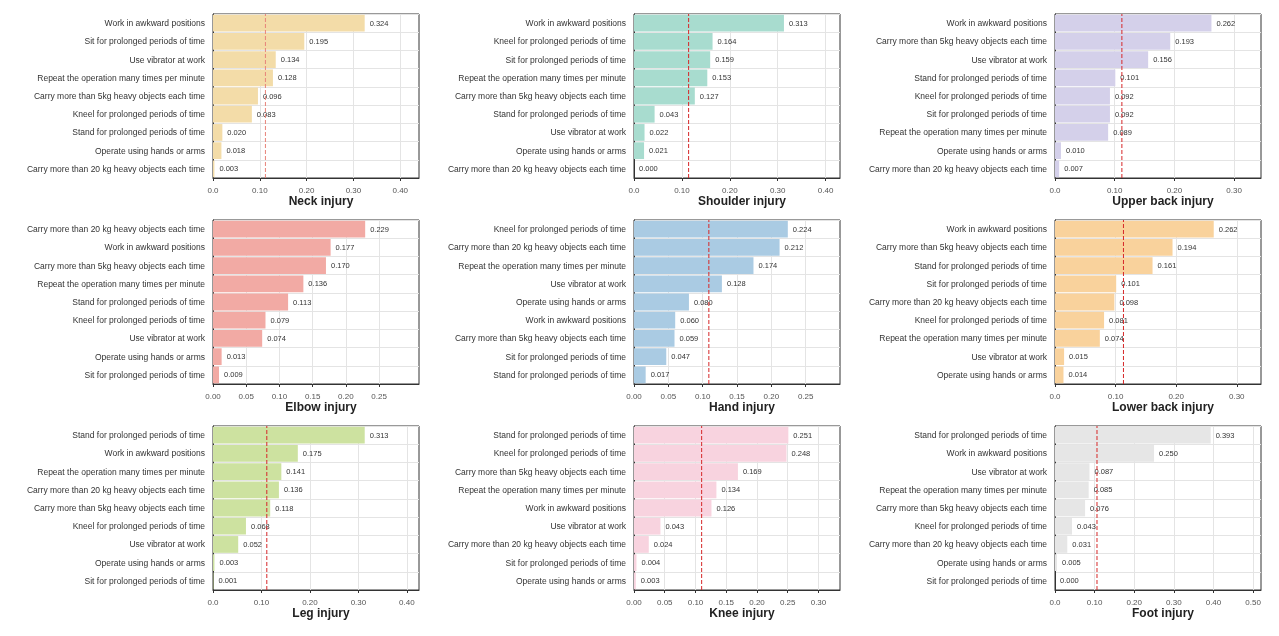  I want to click on text: Upper back injury, so click(1163, 201).